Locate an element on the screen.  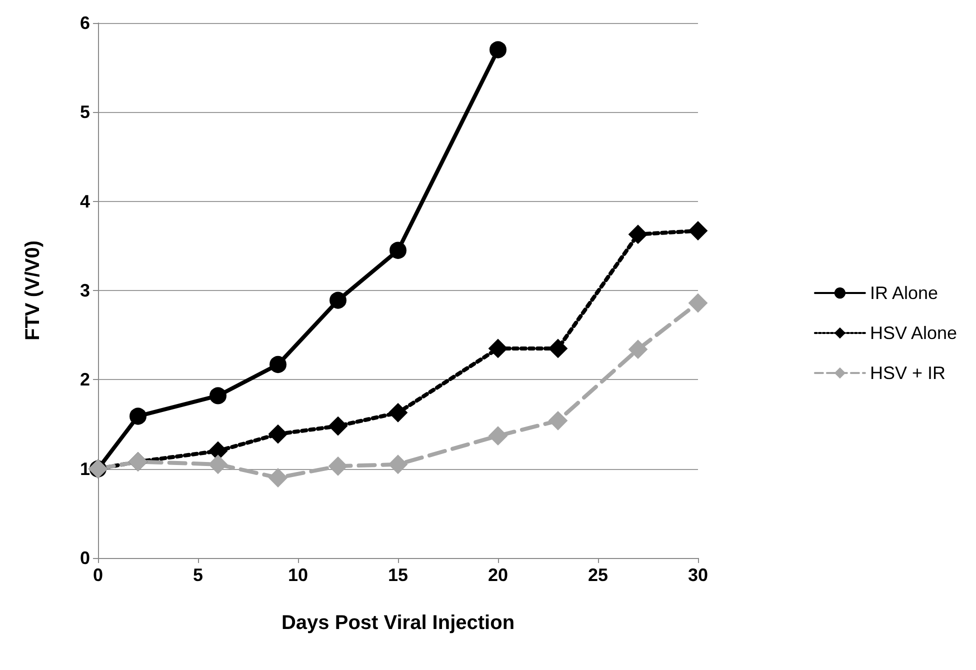
y-tick-label: 1 is located at coordinates (85, 468).